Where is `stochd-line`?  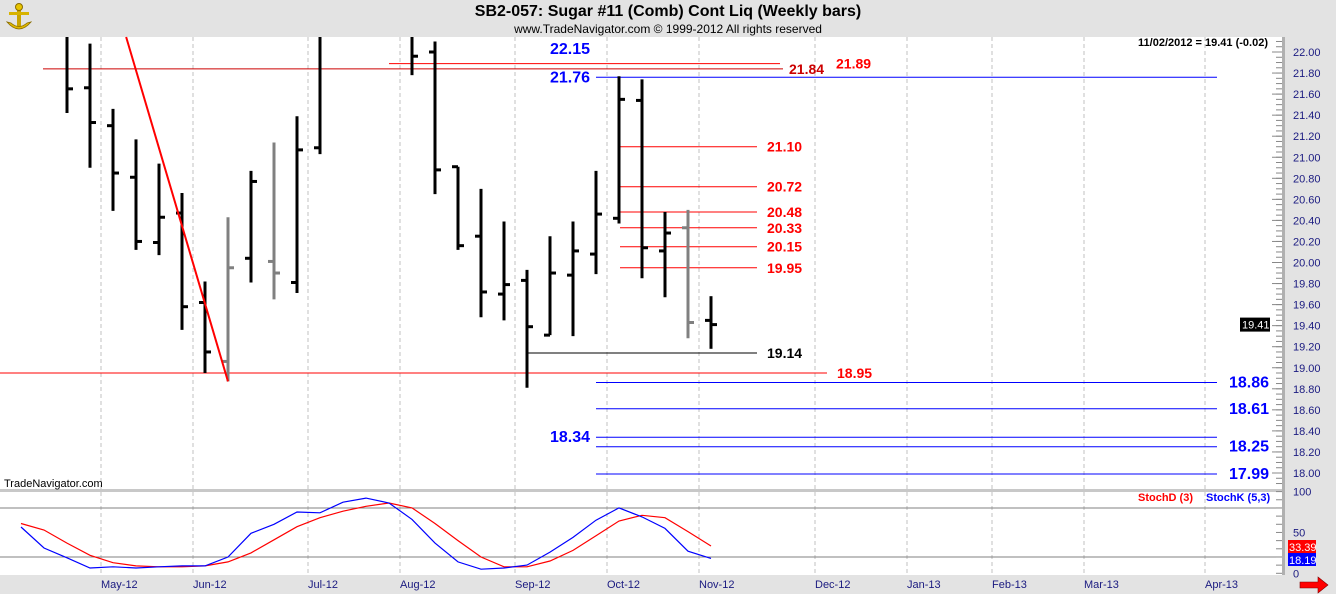
stochd-line is located at coordinates (366, 535).